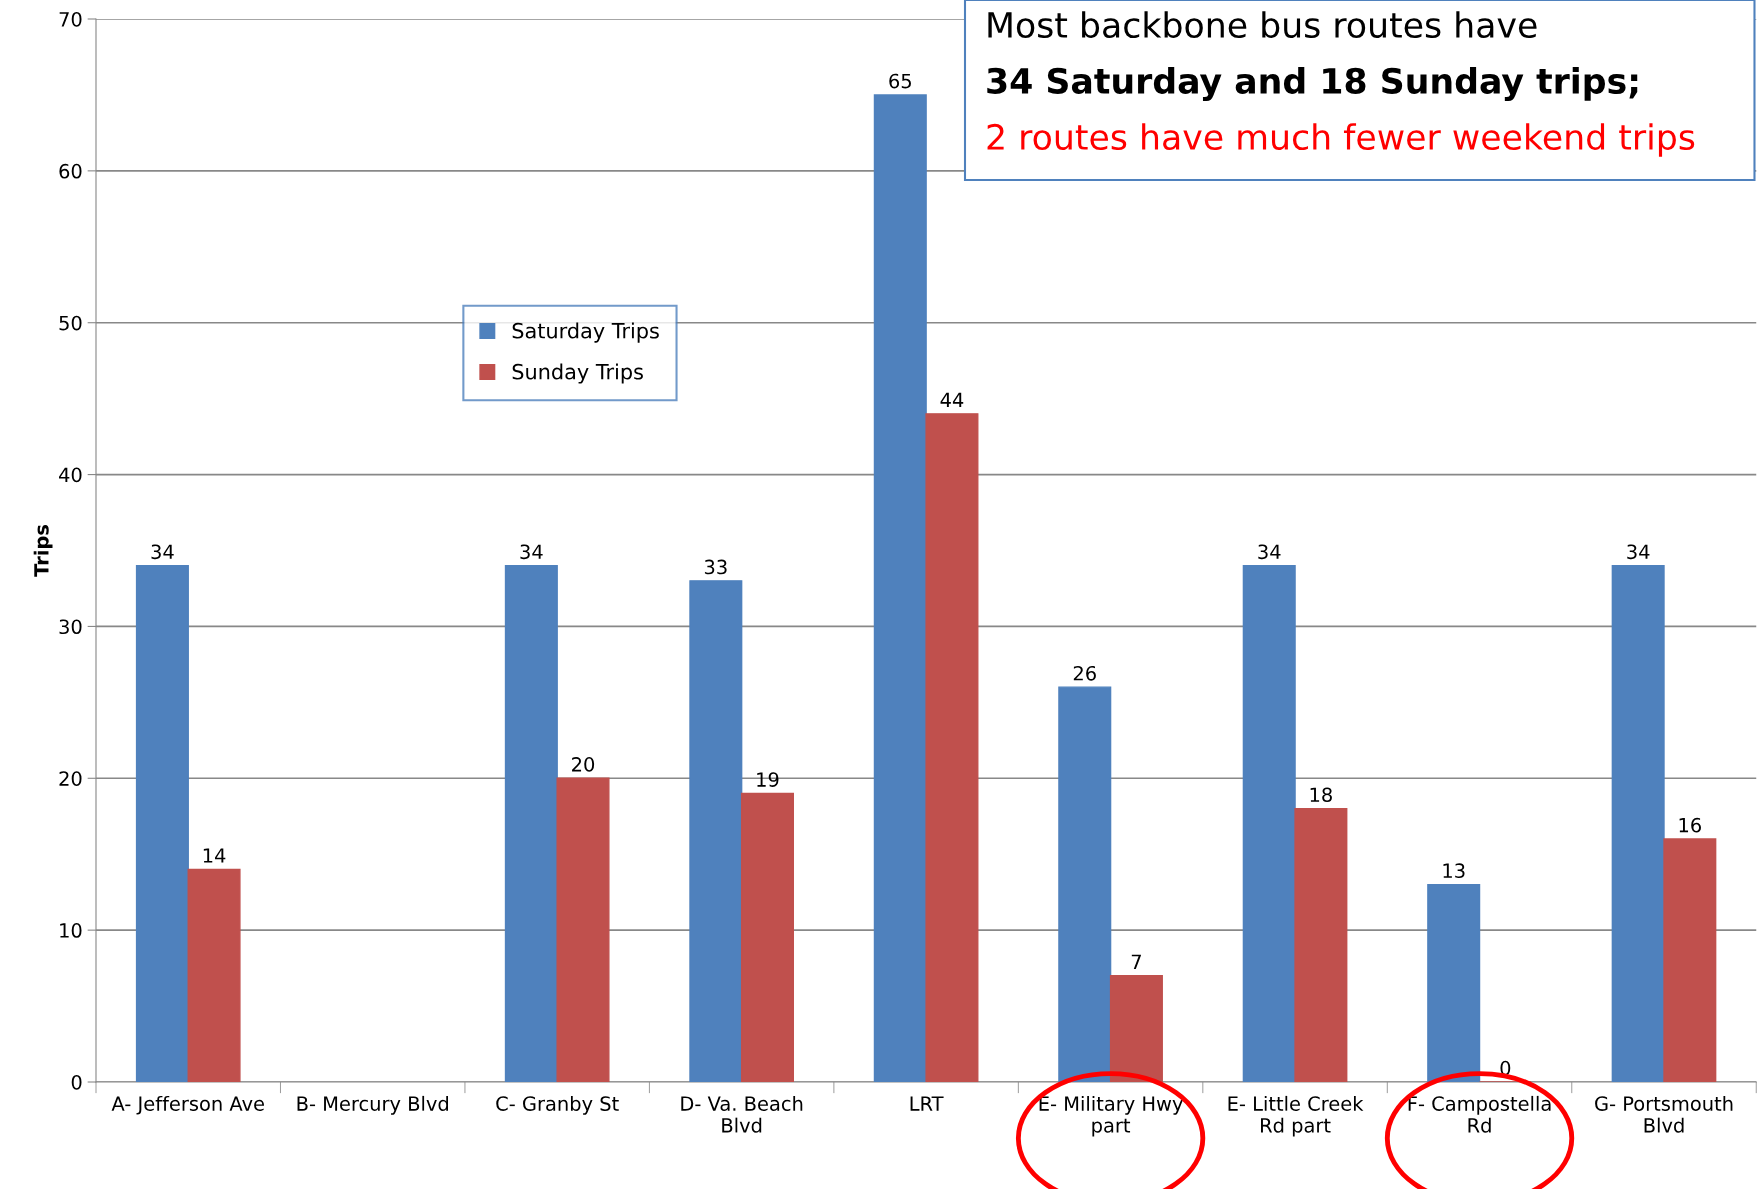 The height and width of the screenshot is (1189, 1758). Describe the element at coordinates (1262, 25) in the screenshot. I see `annotation: Most backbone bus routes have` at that location.